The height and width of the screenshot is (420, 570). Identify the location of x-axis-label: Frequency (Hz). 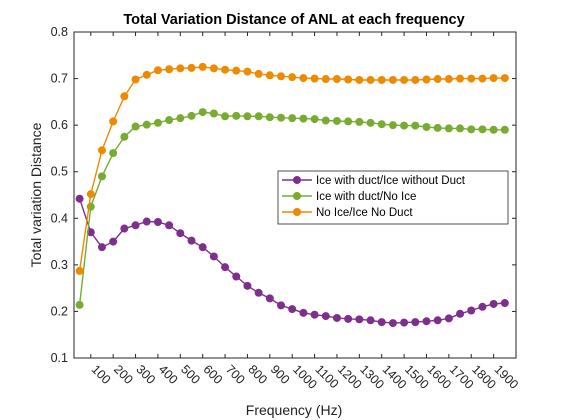
(294, 410).